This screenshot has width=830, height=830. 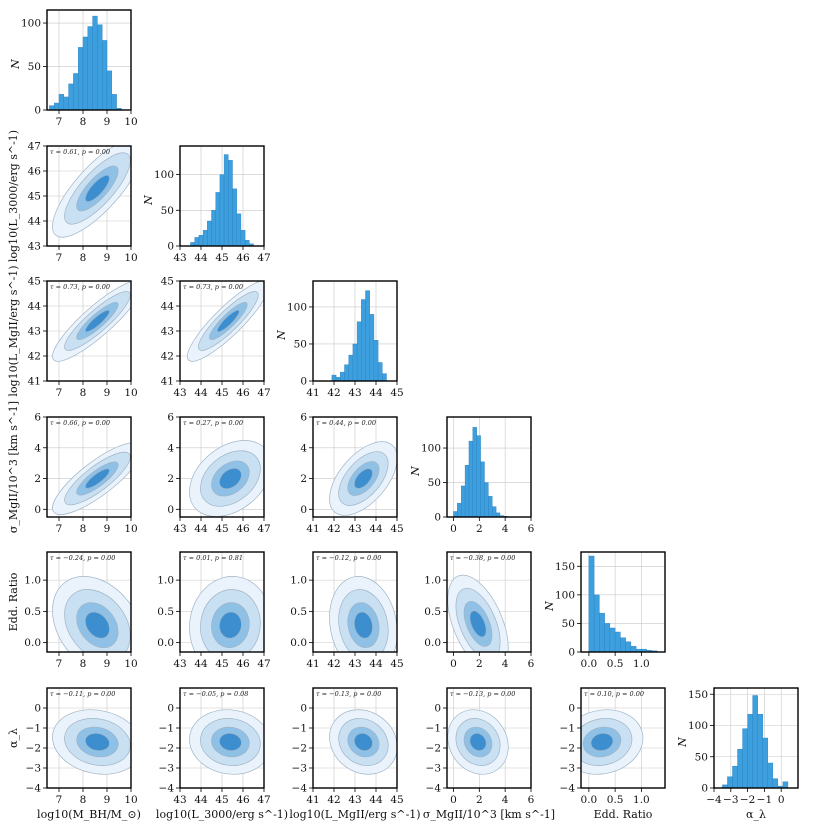 What do you see at coordinates (34, 382) in the screenshot?
I see `y-tick-label: 41` at bounding box center [34, 382].